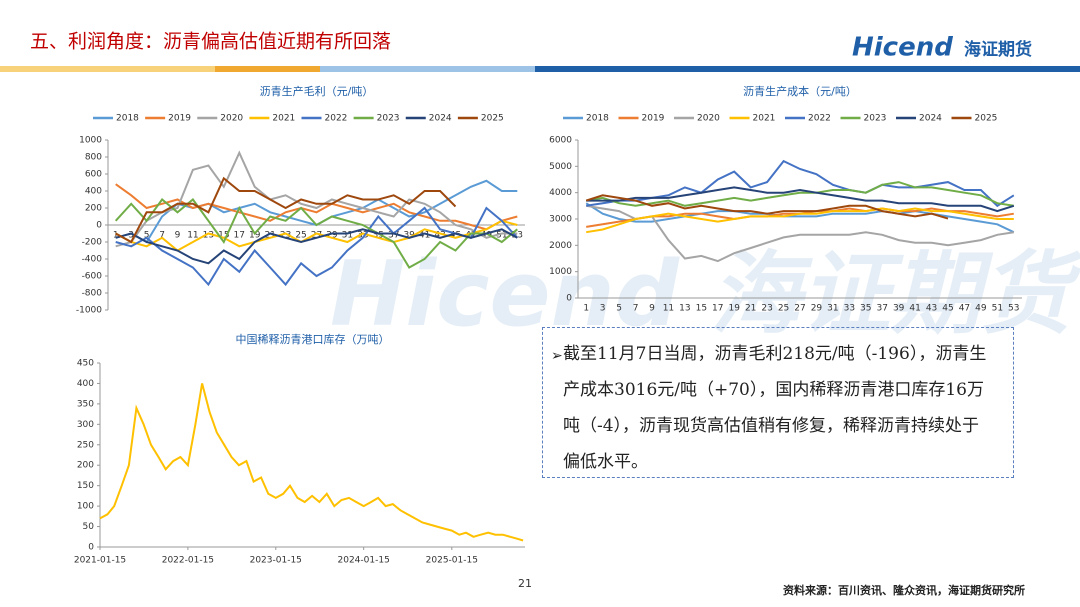 This screenshot has width=1080, height=607. What do you see at coordinates (501, 236) in the screenshot?
I see `x-tick-label: 51` at bounding box center [501, 236].